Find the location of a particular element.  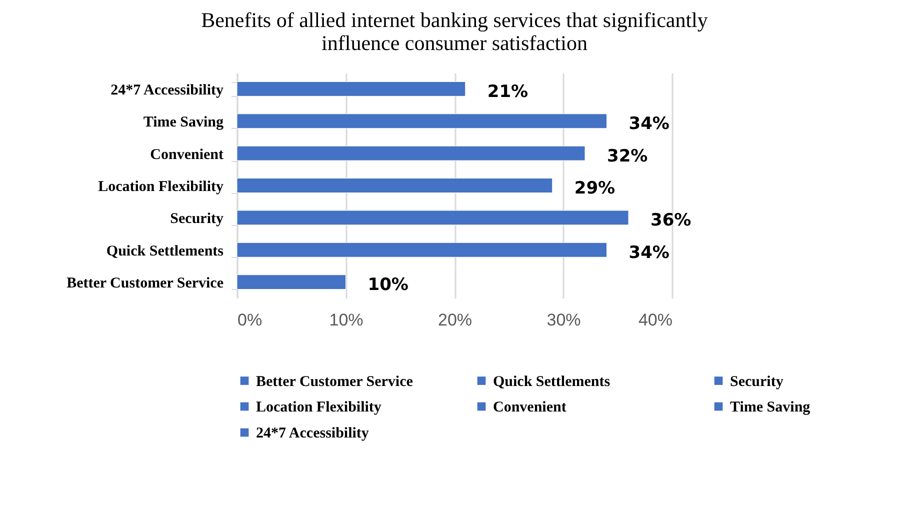

x-tick-label: 20% is located at coordinates (455, 320).